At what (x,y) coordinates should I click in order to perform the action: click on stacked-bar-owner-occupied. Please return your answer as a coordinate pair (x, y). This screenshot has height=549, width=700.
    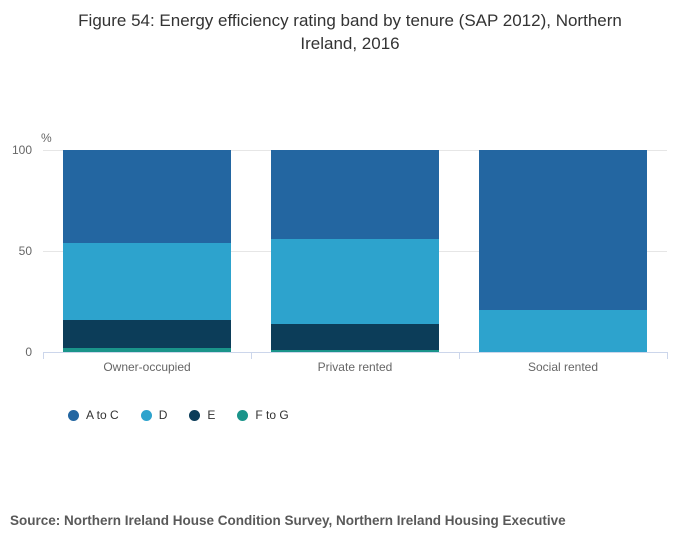
    Looking at the image, I should click on (147, 251).